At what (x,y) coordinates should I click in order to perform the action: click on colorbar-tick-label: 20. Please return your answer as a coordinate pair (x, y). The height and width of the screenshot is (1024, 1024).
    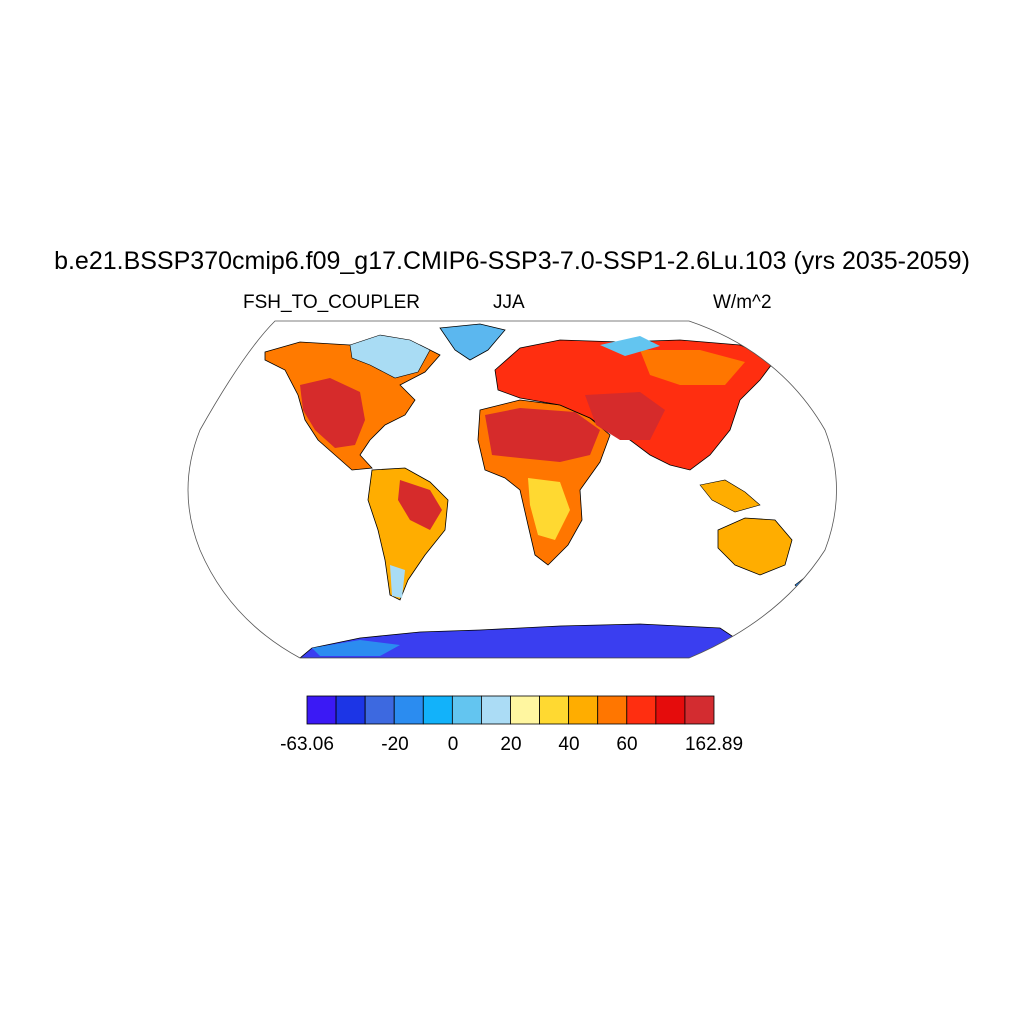
    Looking at the image, I should click on (511, 744).